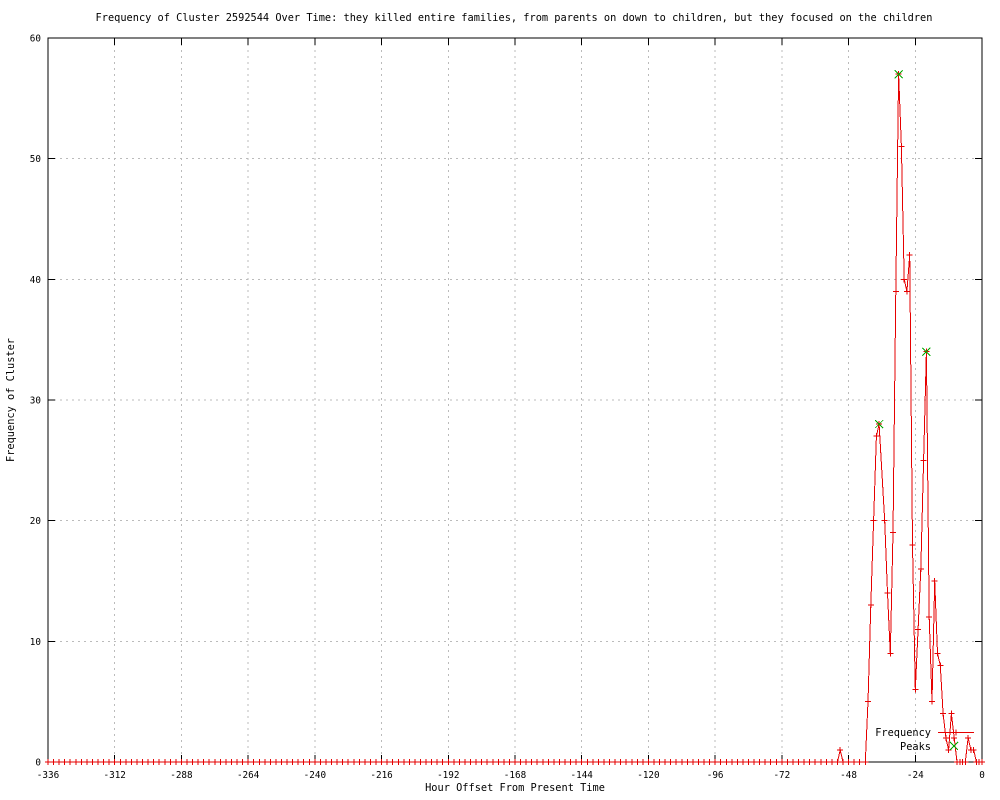 The height and width of the screenshot is (800, 1000). Describe the element at coordinates (903, 733) in the screenshot. I see `legend-label-frequency: Frequency` at that location.